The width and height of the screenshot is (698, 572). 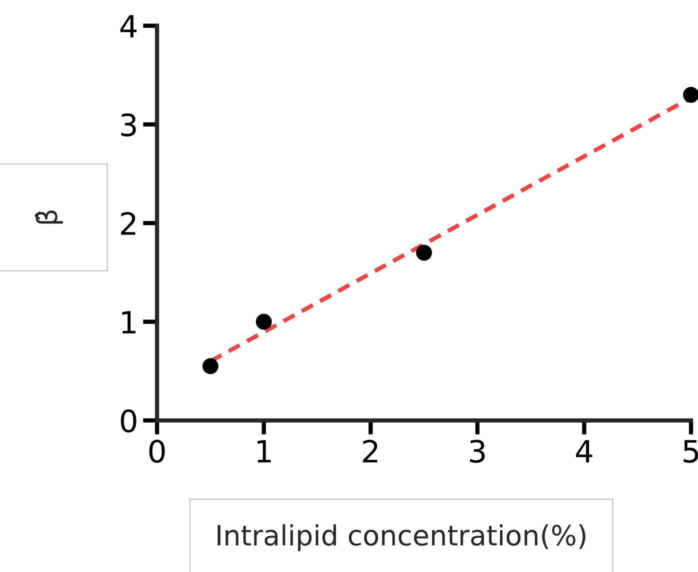 What do you see at coordinates (48, 217) in the screenshot?
I see `y-axis-title: β̂` at bounding box center [48, 217].